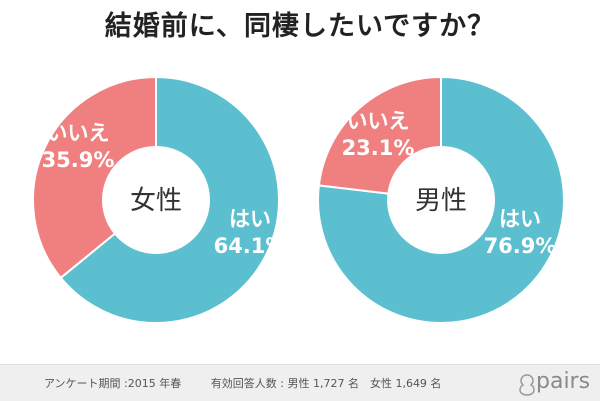 Image resolution: width=600 pixels, height=401 pixels. I want to click on donut-1-center-label: 男性, so click(441, 201).